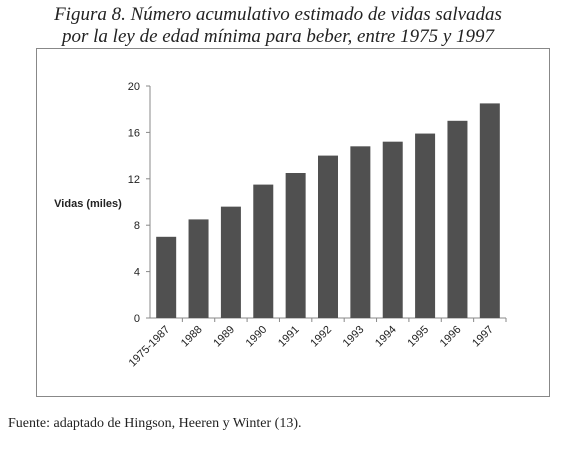 This screenshot has height=464, width=563. What do you see at coordinates (192, 337) in the screenshot?
I see `x-tick-label: 1988` at bounding box center [192, 337].